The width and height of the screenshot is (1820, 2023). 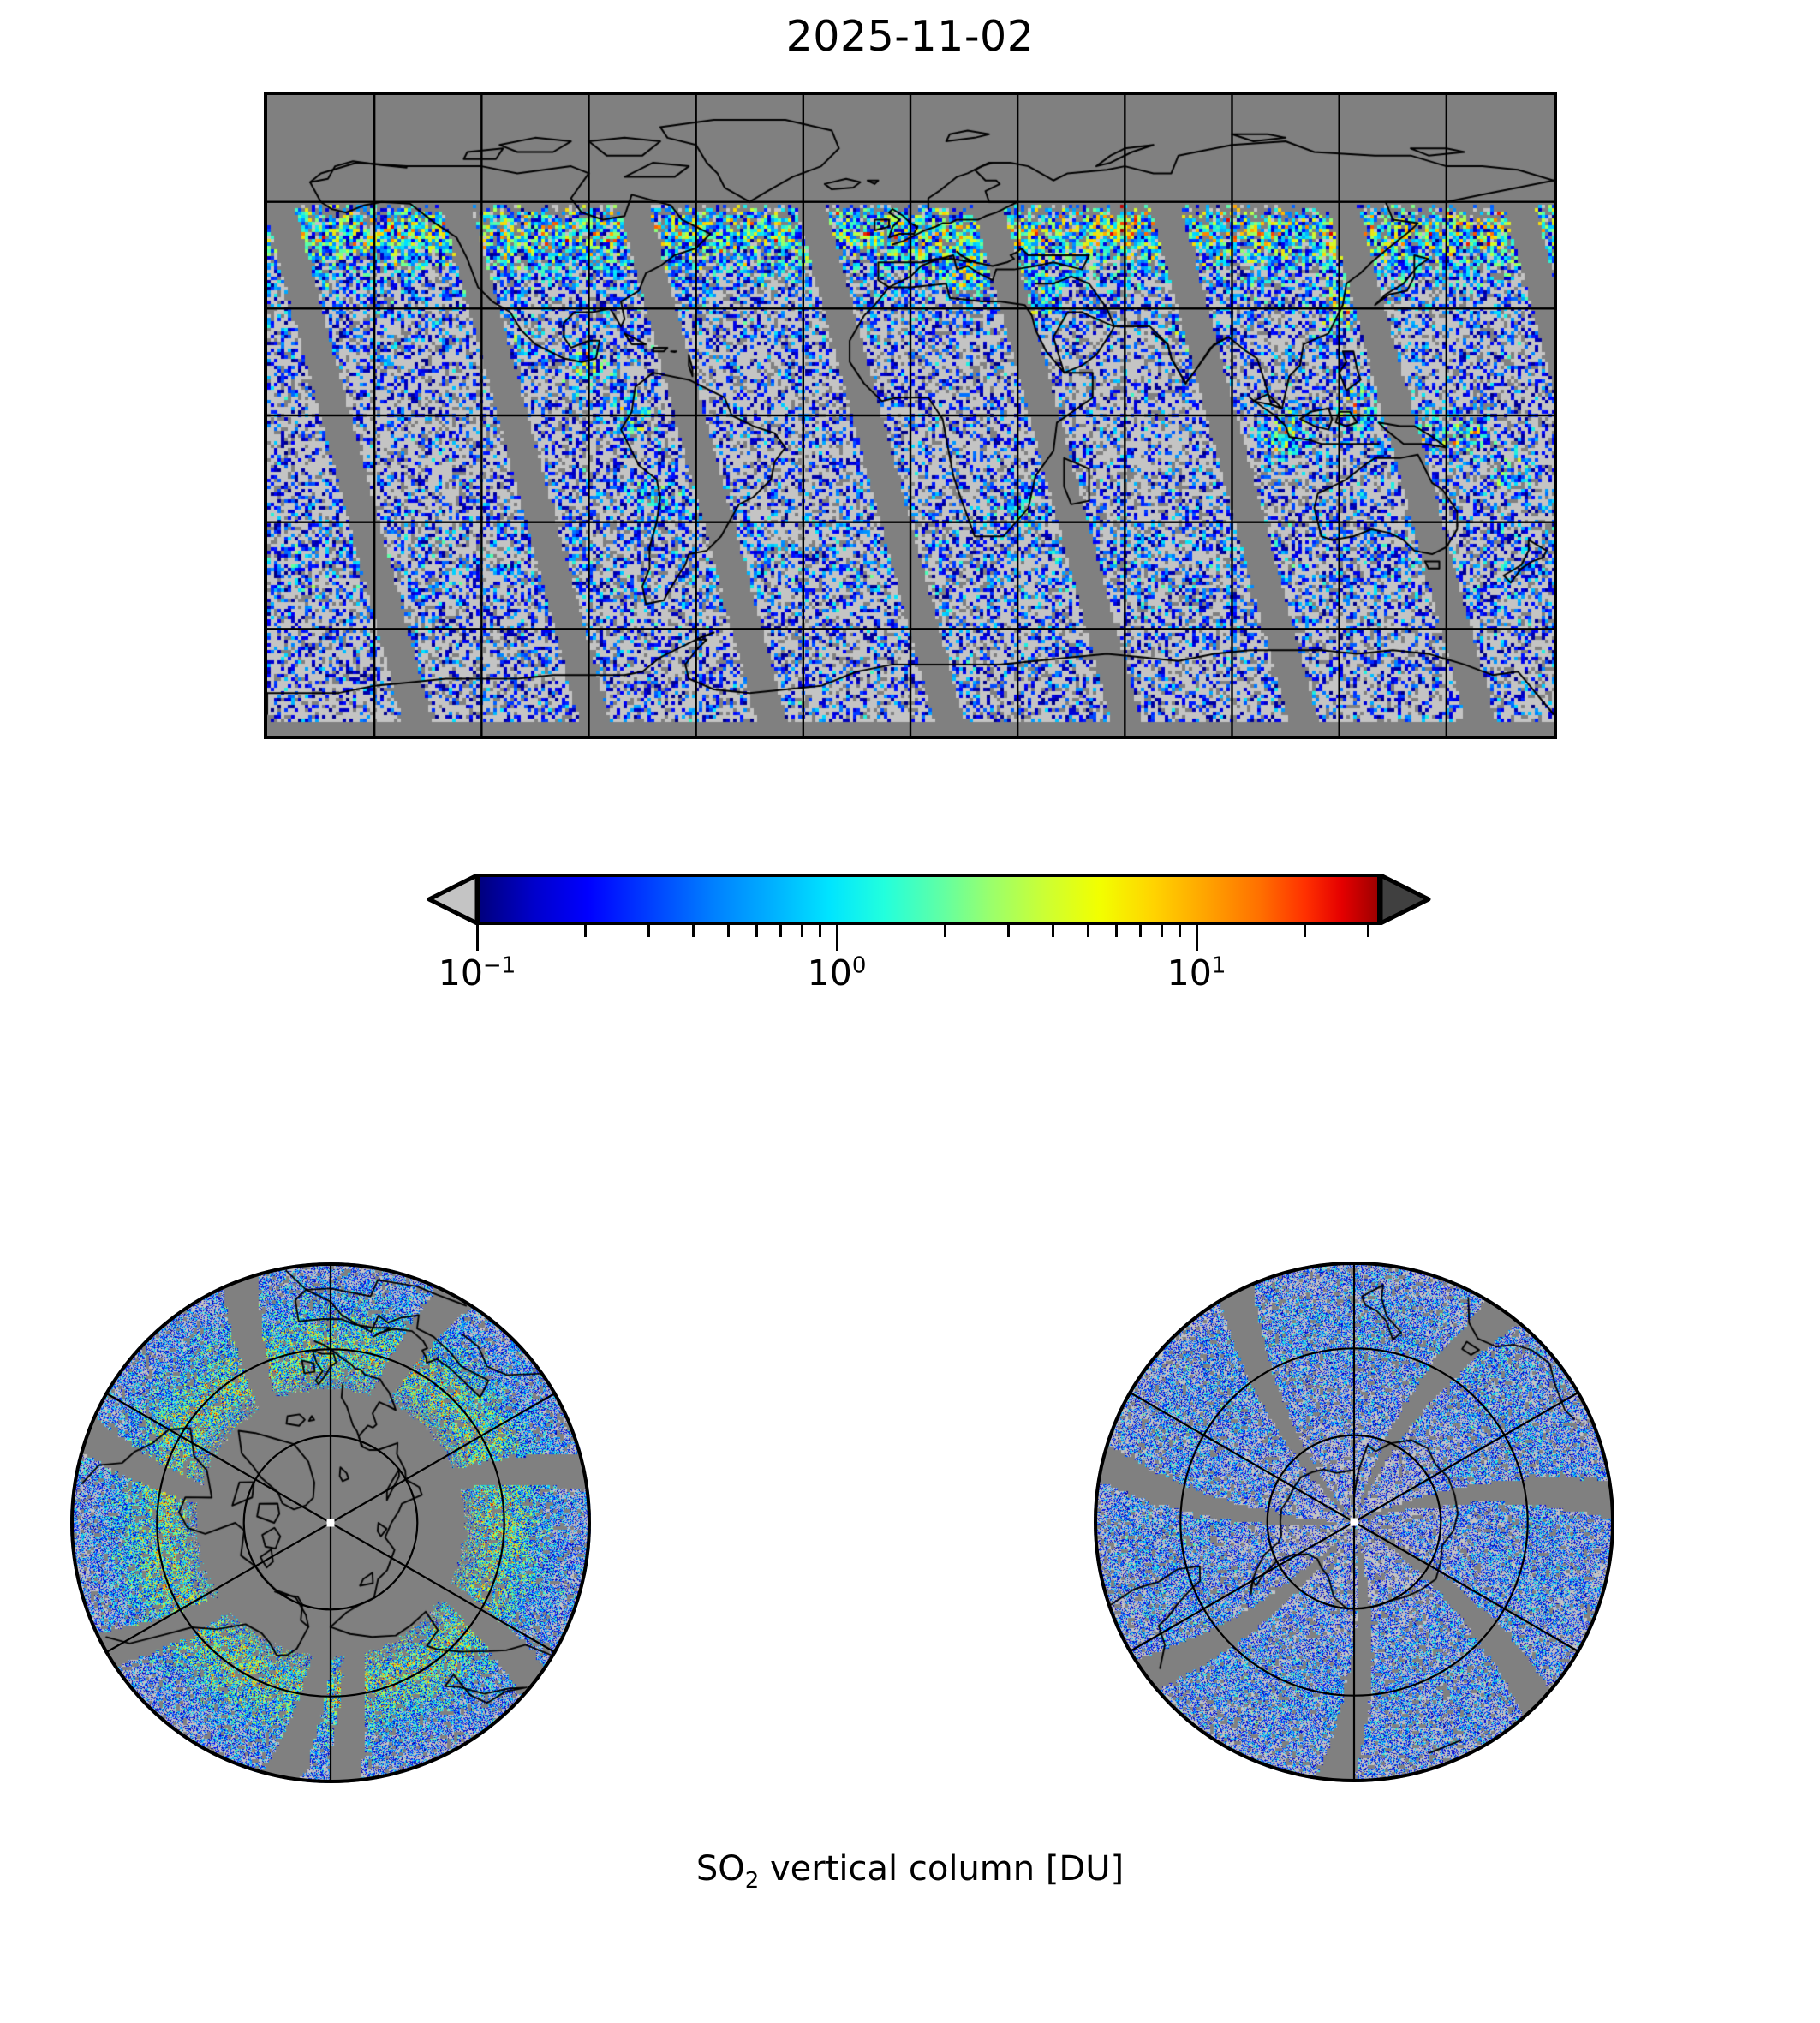 What do you see at coordinates (1196, 973) in the screenshot?
I see `colorbar-tick-label-2: 10¹` at bounding box center [1196, 973].